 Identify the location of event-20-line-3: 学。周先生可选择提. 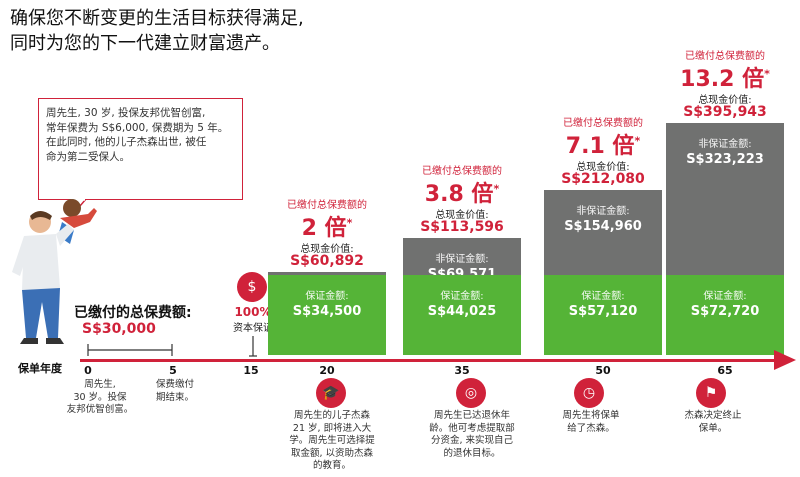
(332, 440).